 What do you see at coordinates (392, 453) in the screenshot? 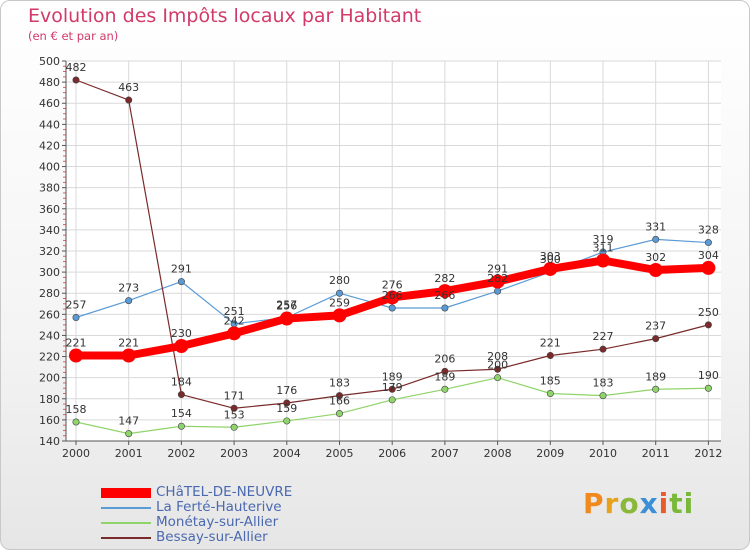
I see `x-tick-label: 2006` at bounding box center [392, 453].